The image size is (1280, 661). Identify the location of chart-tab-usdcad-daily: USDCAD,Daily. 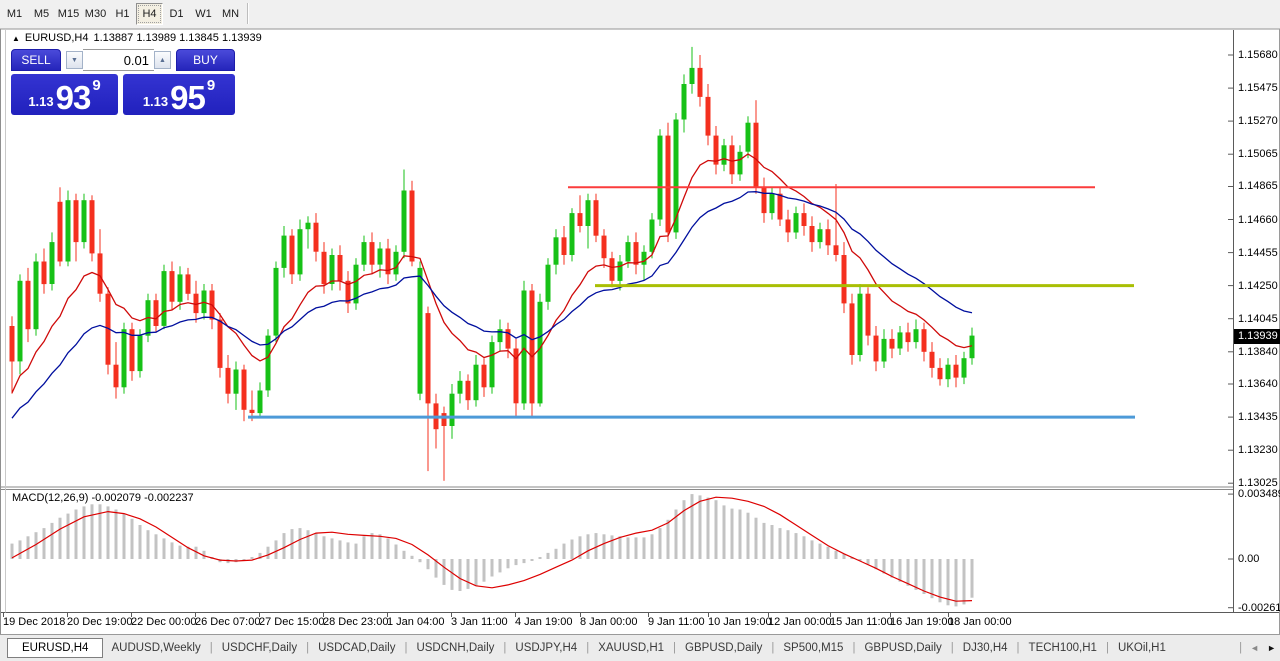
(357, 648).